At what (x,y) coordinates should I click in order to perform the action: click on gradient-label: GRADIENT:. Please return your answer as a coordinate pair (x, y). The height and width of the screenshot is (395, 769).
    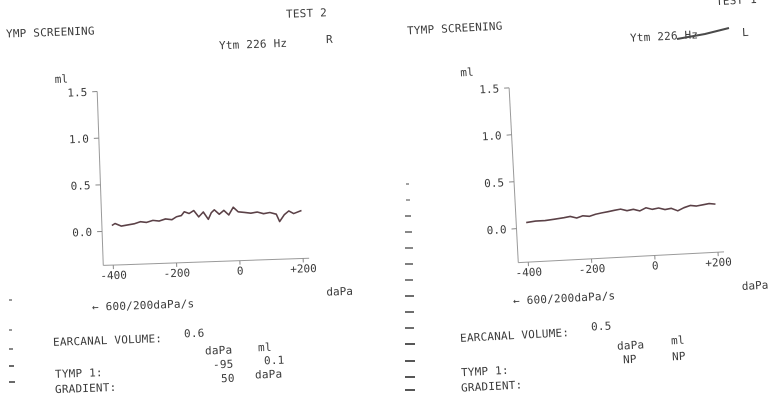
    Looking at the image, I should click on (85, 387).